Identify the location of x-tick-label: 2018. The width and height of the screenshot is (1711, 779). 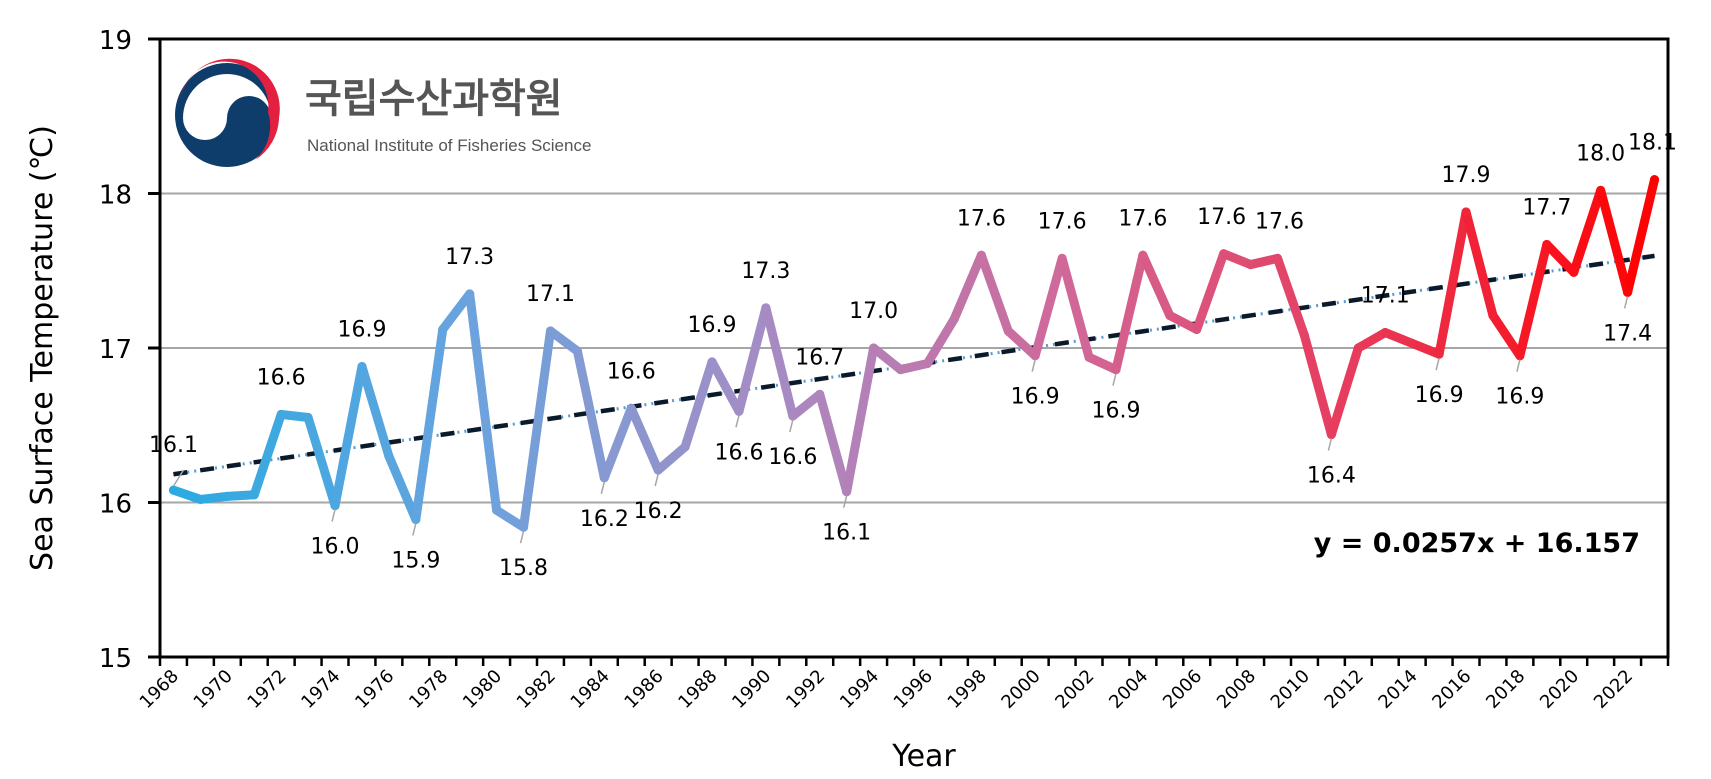
(1505, 689).